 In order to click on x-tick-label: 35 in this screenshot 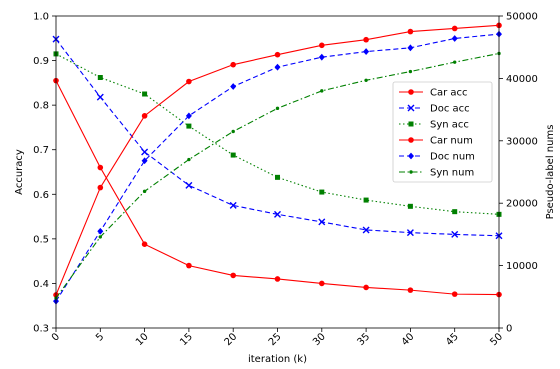, I will do `click(363, 339)`.